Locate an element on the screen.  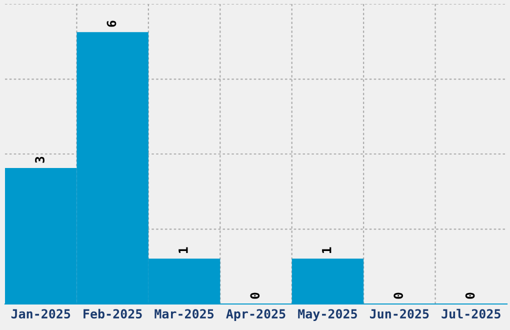
x-tick-label: Jun-2025 is located at coordinates (399, 314).